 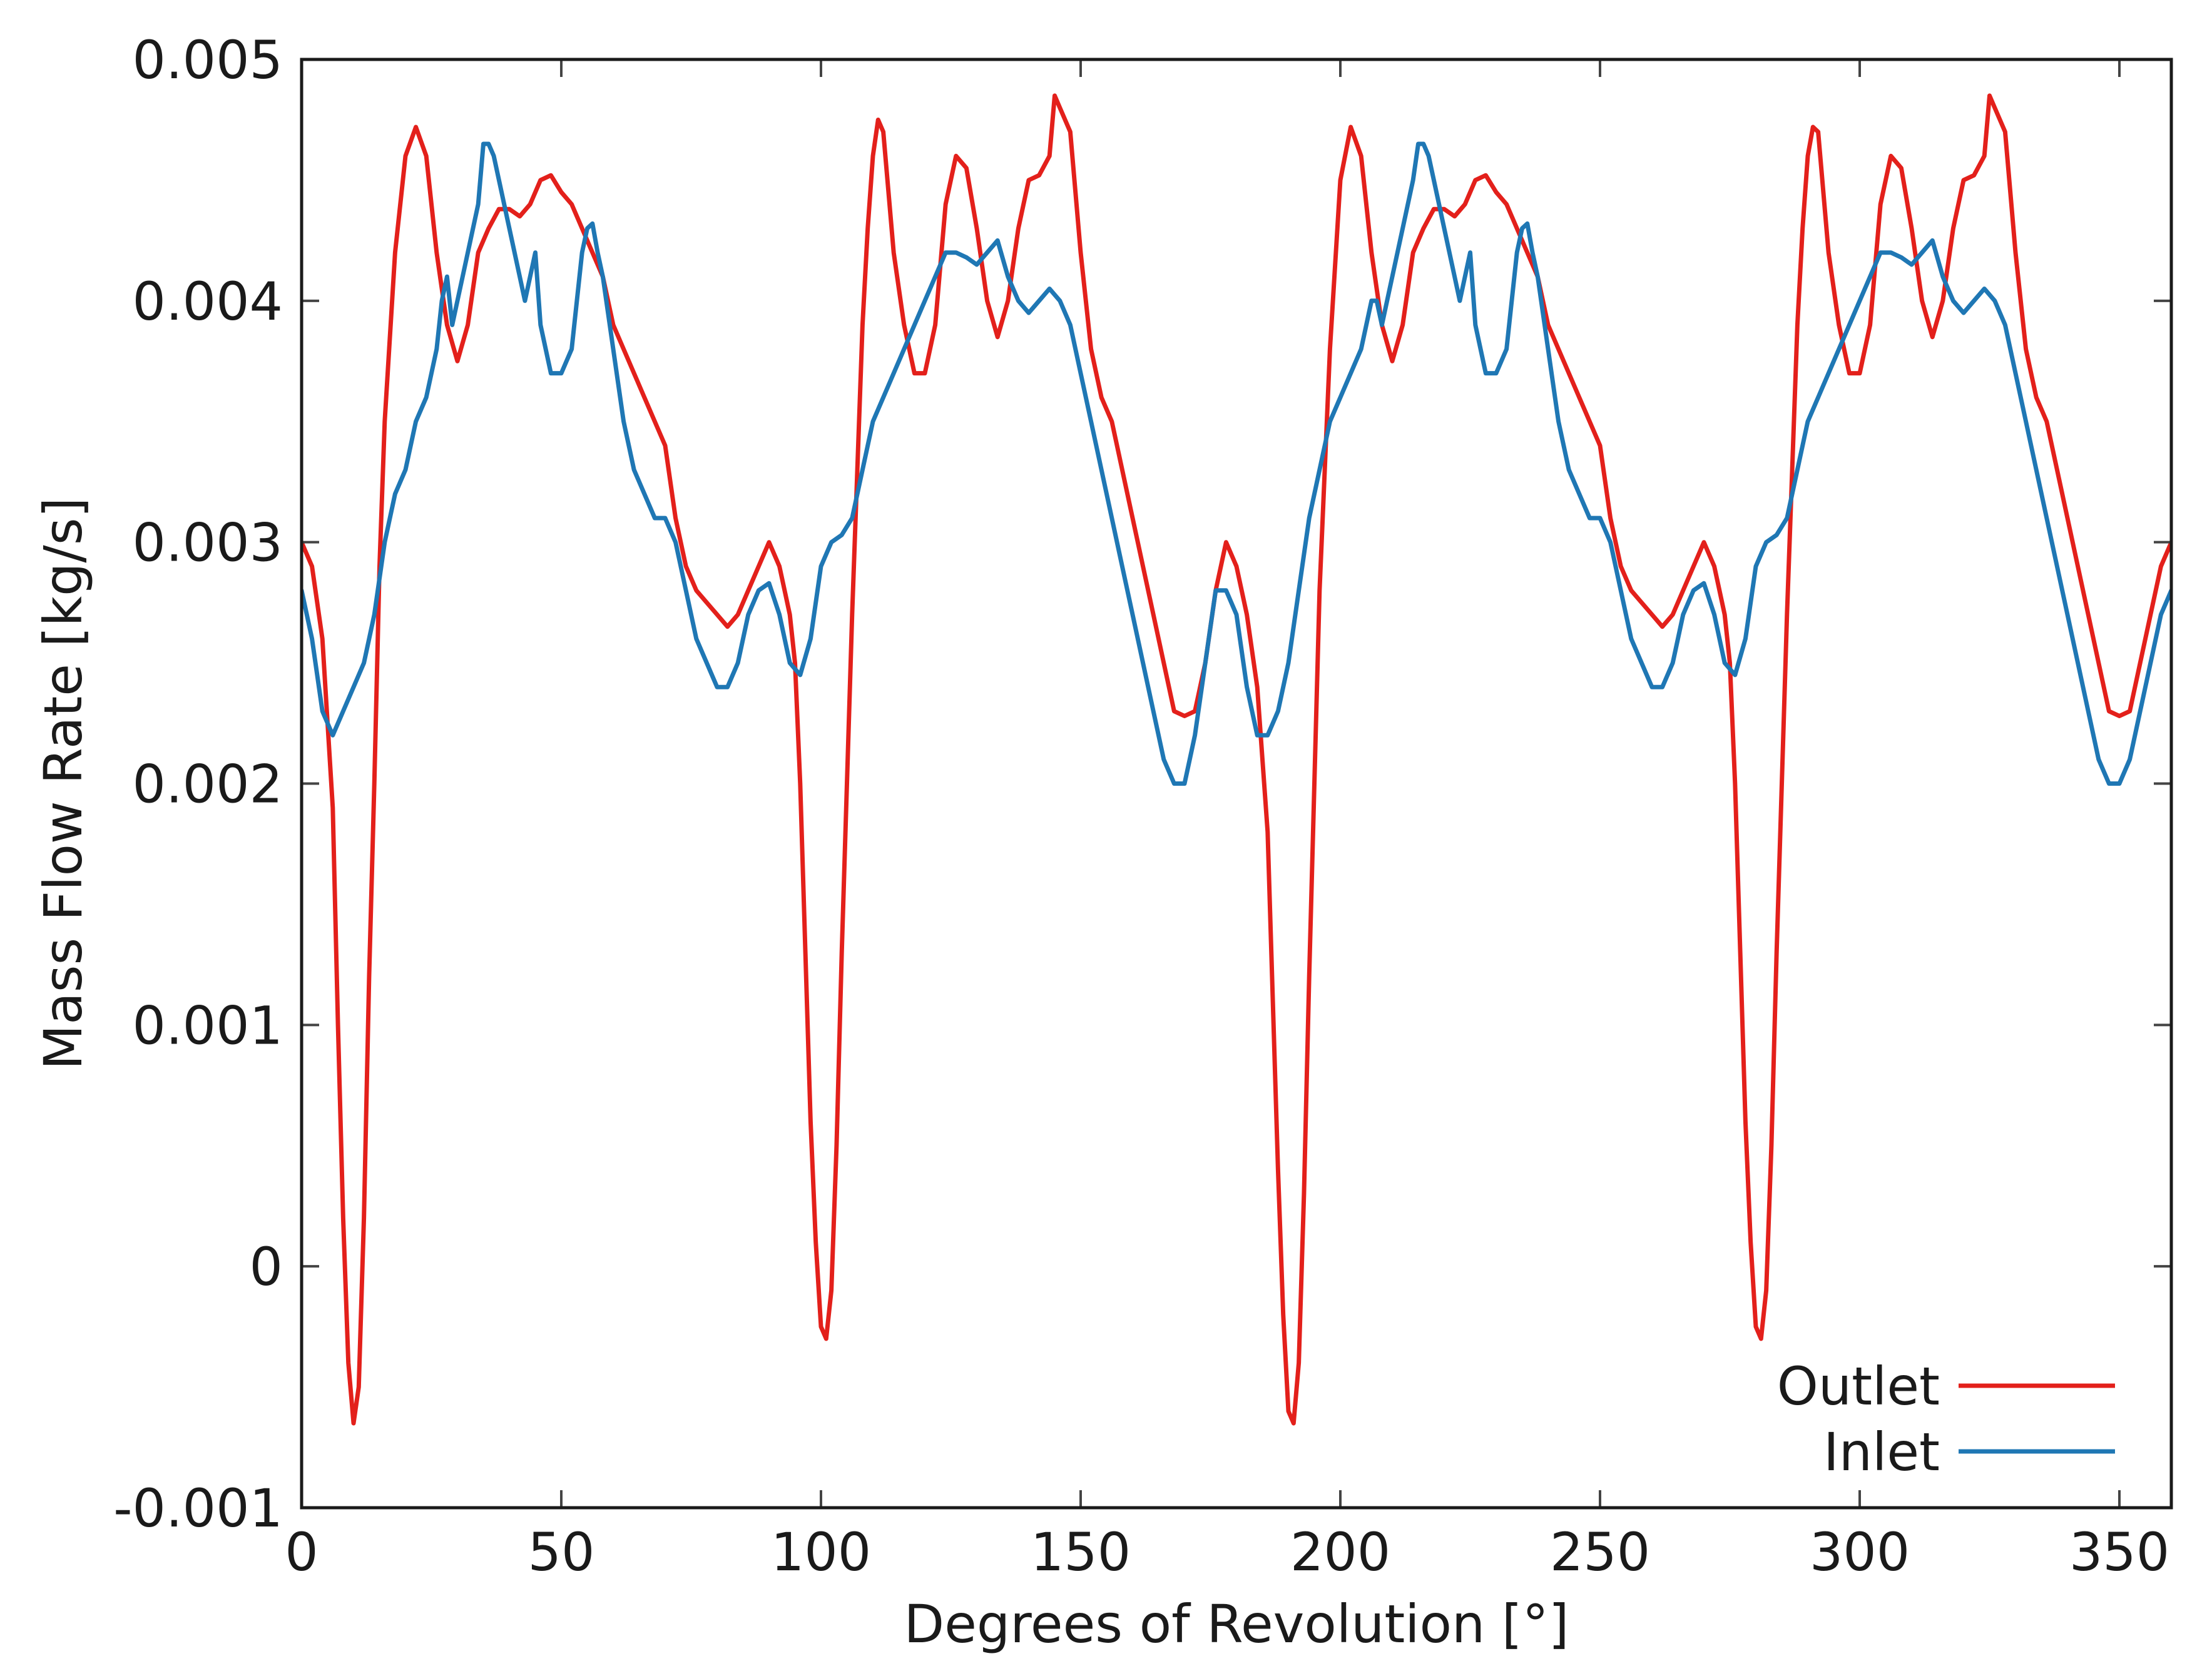 What do you see at coordinates (1881, 1452) in the screenshot?
I see `legend-label-inlet: Inlet` at bounding box center [1881, 1452].